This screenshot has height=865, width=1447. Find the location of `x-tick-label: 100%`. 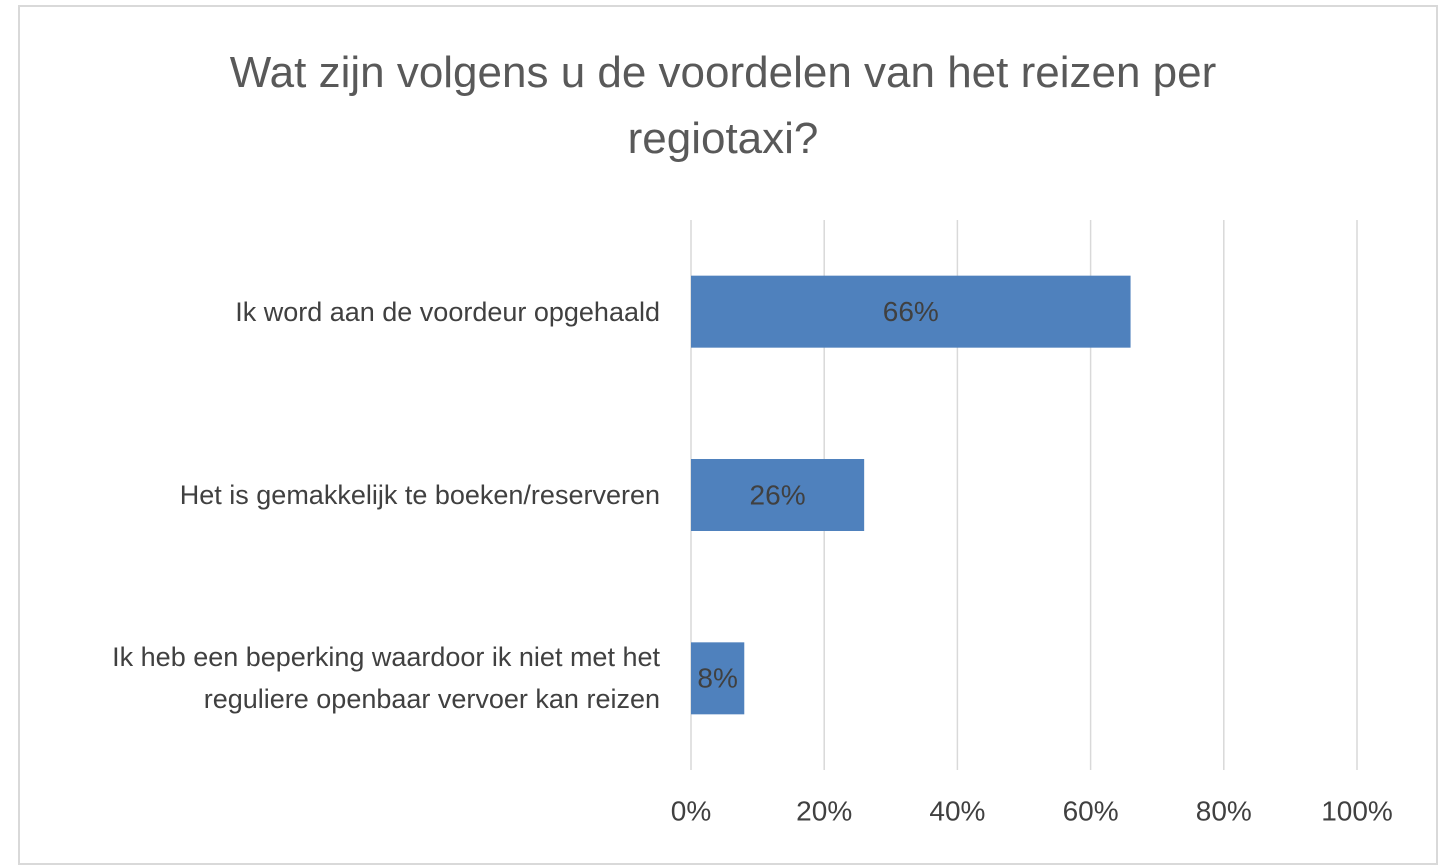

x-tick-label: 100% is located at coordinates (1357, 810).